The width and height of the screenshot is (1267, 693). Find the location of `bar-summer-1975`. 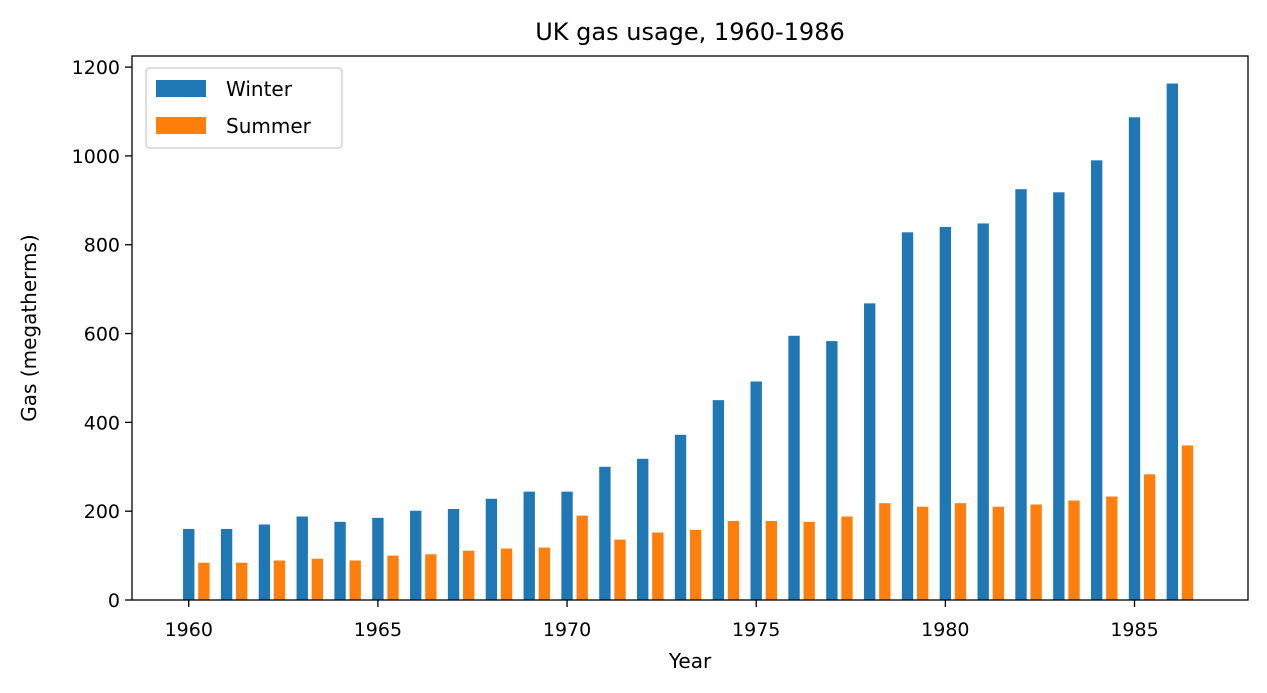

bar-summer-1975 is located at coordinates (771, 560).